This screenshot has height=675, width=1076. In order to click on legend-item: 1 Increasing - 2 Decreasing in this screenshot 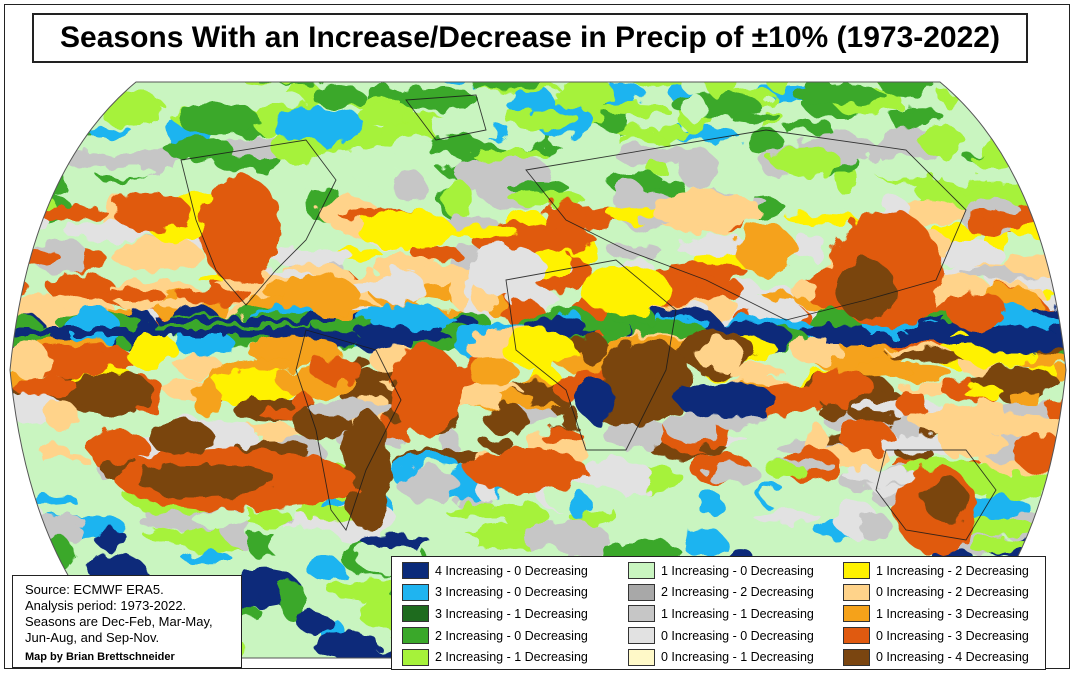, I will do `click(949, 571)`.